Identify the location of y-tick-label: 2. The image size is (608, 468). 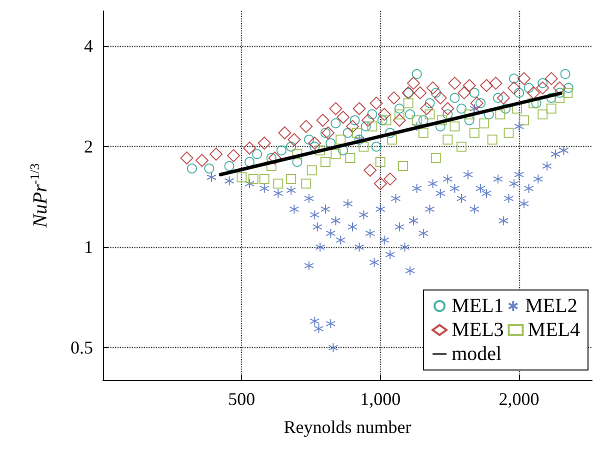
(88, 146).